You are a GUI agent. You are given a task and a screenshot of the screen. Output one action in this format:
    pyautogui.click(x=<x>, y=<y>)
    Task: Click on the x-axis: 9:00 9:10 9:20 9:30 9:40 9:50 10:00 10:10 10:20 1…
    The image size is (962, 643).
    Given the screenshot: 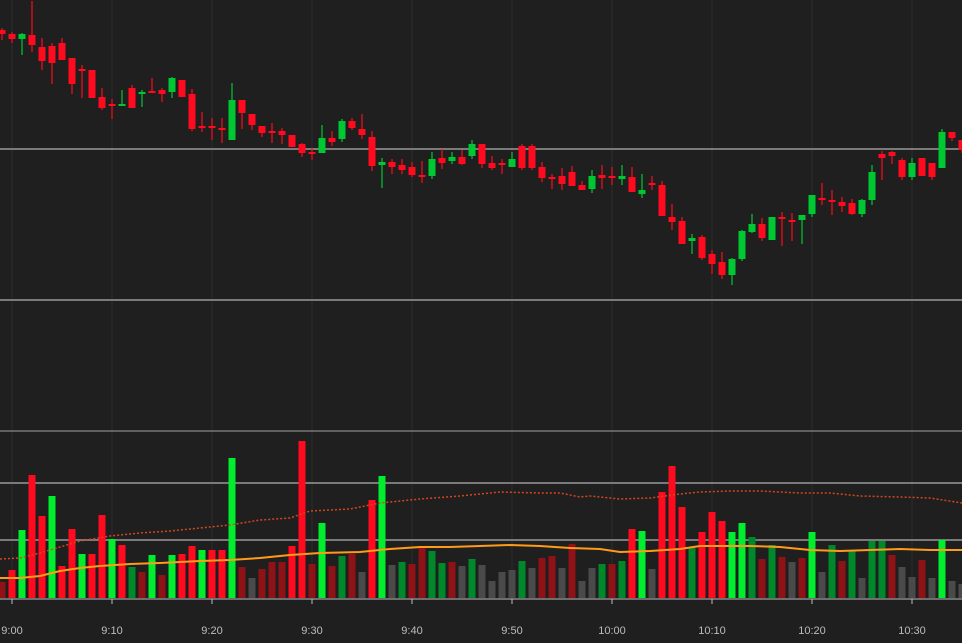 What is the action you would take?
    pyautogui.click(x=463, y=618)
    